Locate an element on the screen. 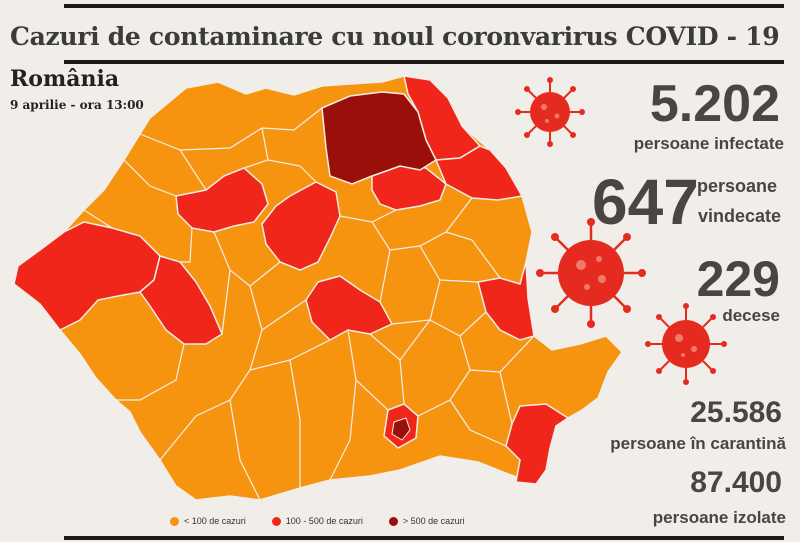  map-county-iasi is located at coordinates (479, 173).